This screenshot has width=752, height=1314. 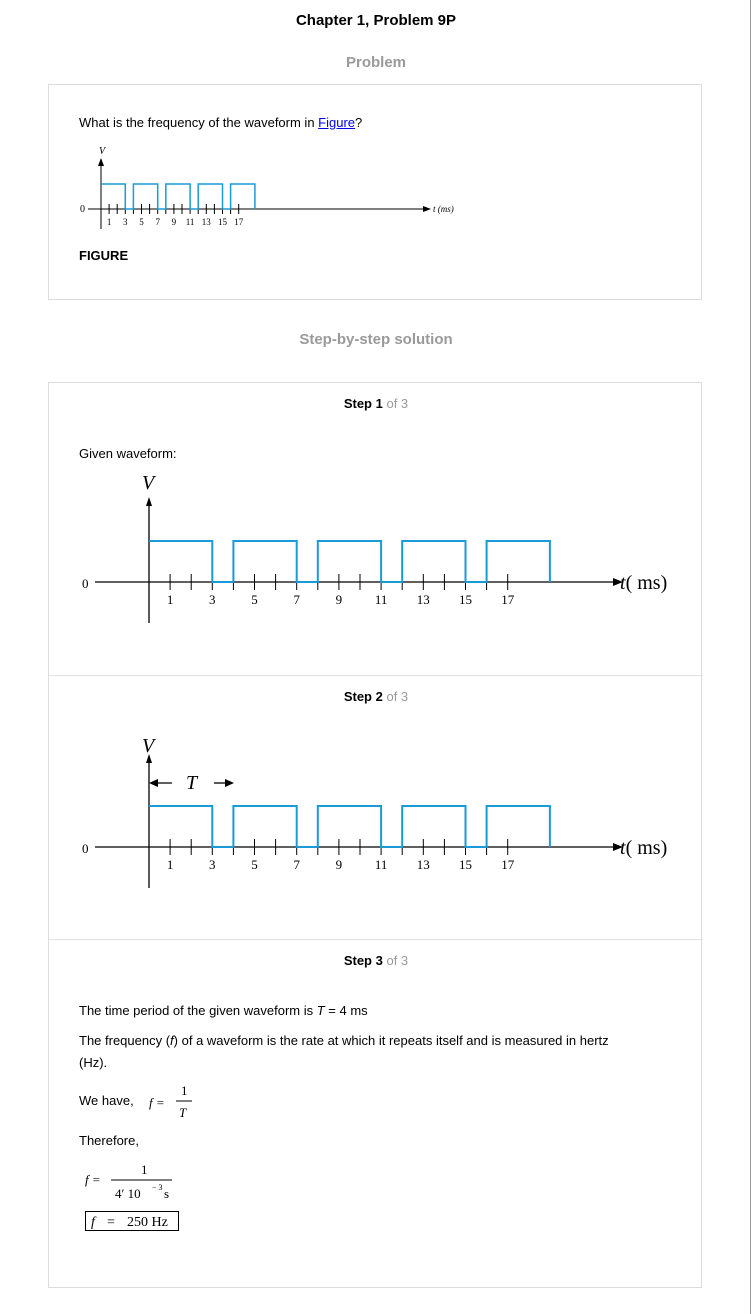 I want to click on step-3-heading: Step 3 of 3, so click(x=376, y=960).